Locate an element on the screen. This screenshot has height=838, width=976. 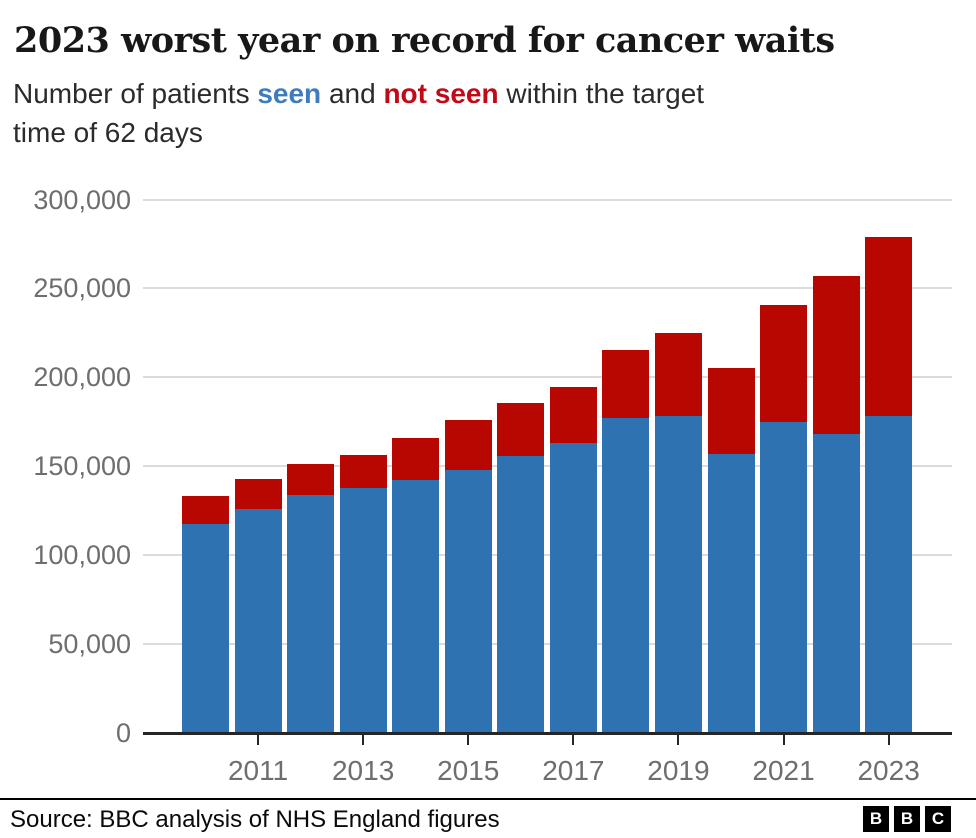
bar-2023-not-seen is located at coordinates (888, 326).